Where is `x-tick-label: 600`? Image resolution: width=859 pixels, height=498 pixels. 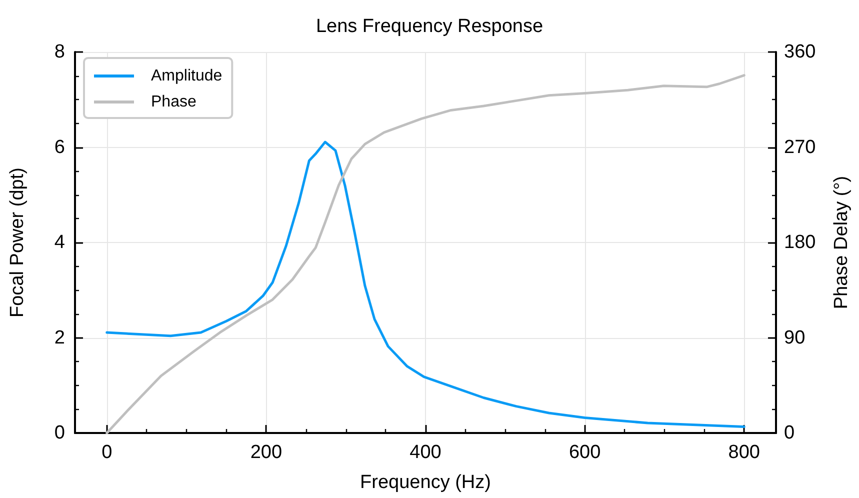 x-tick-label: 600 is located at coordinates (584, 452).